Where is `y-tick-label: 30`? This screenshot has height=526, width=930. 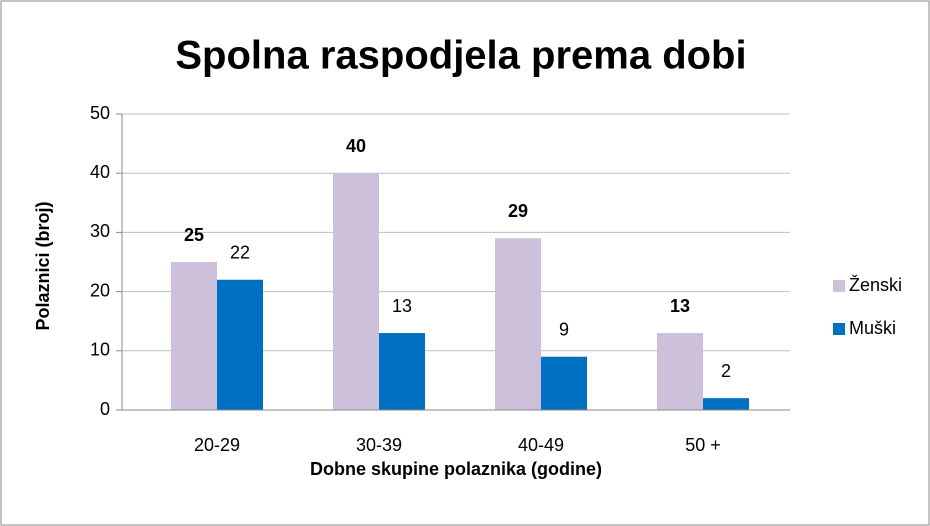
y-tick-label: 30 is located at coordinates (100, 231).